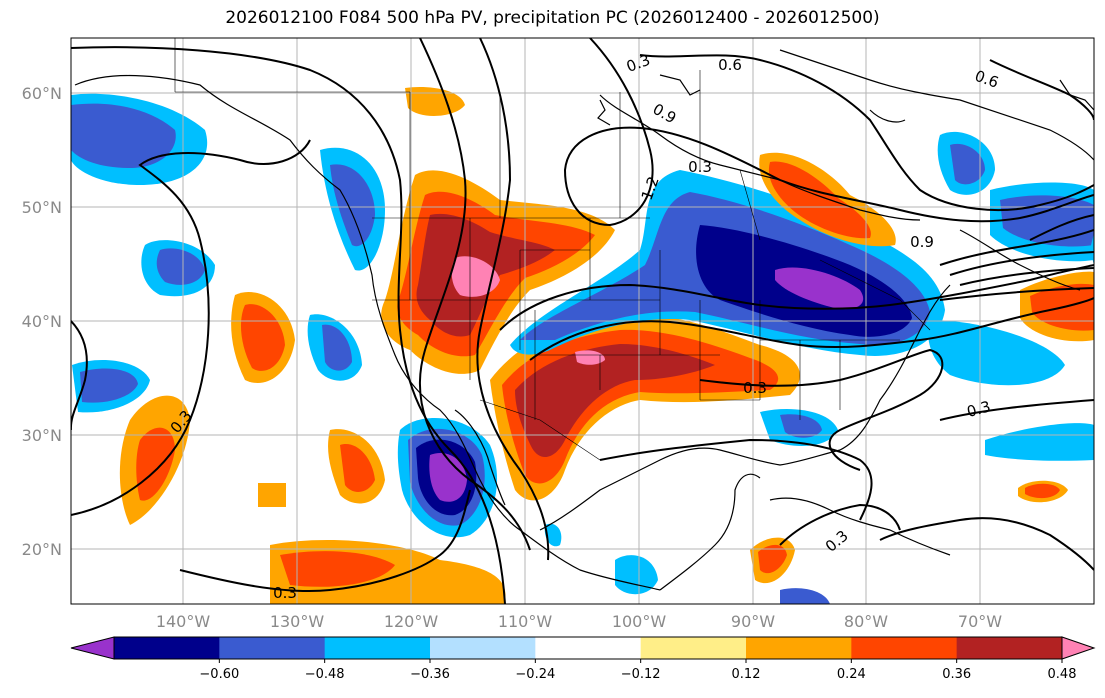 This screenshot has width=1105, height=698. What do you see at coordinates (805, 596) in the screenshot?
I see `field-negative-south-b` at bounding box center [805, 596].